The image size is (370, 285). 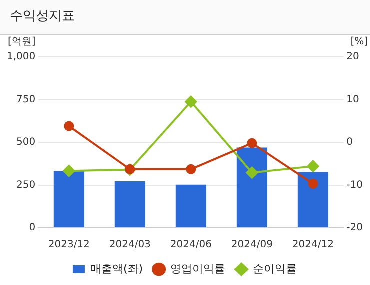 I want to click on chart-title: 수익성지표, so click(x=185, y=17).